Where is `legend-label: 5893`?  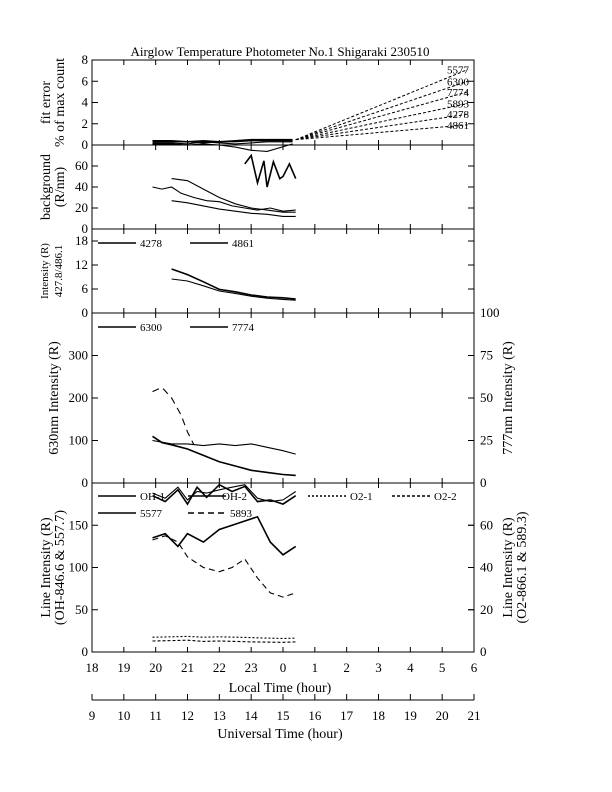
legend-label: 5893 is located at coordinates (241, 514).